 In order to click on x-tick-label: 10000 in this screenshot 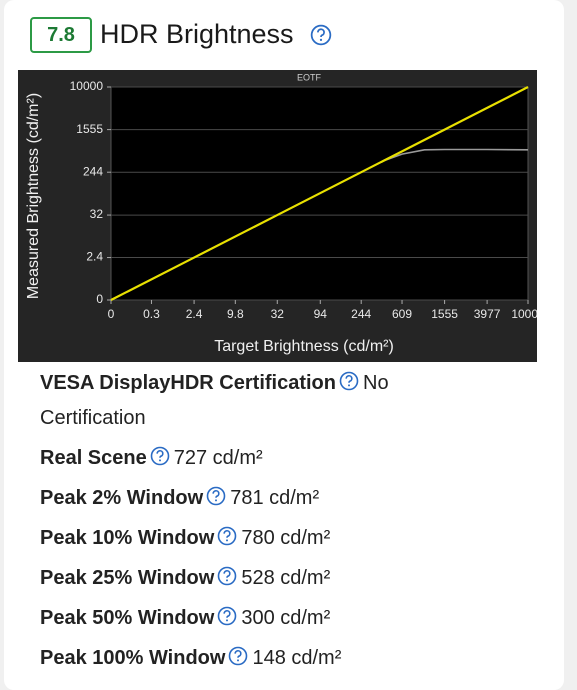, I will do `click(524, 314)`.